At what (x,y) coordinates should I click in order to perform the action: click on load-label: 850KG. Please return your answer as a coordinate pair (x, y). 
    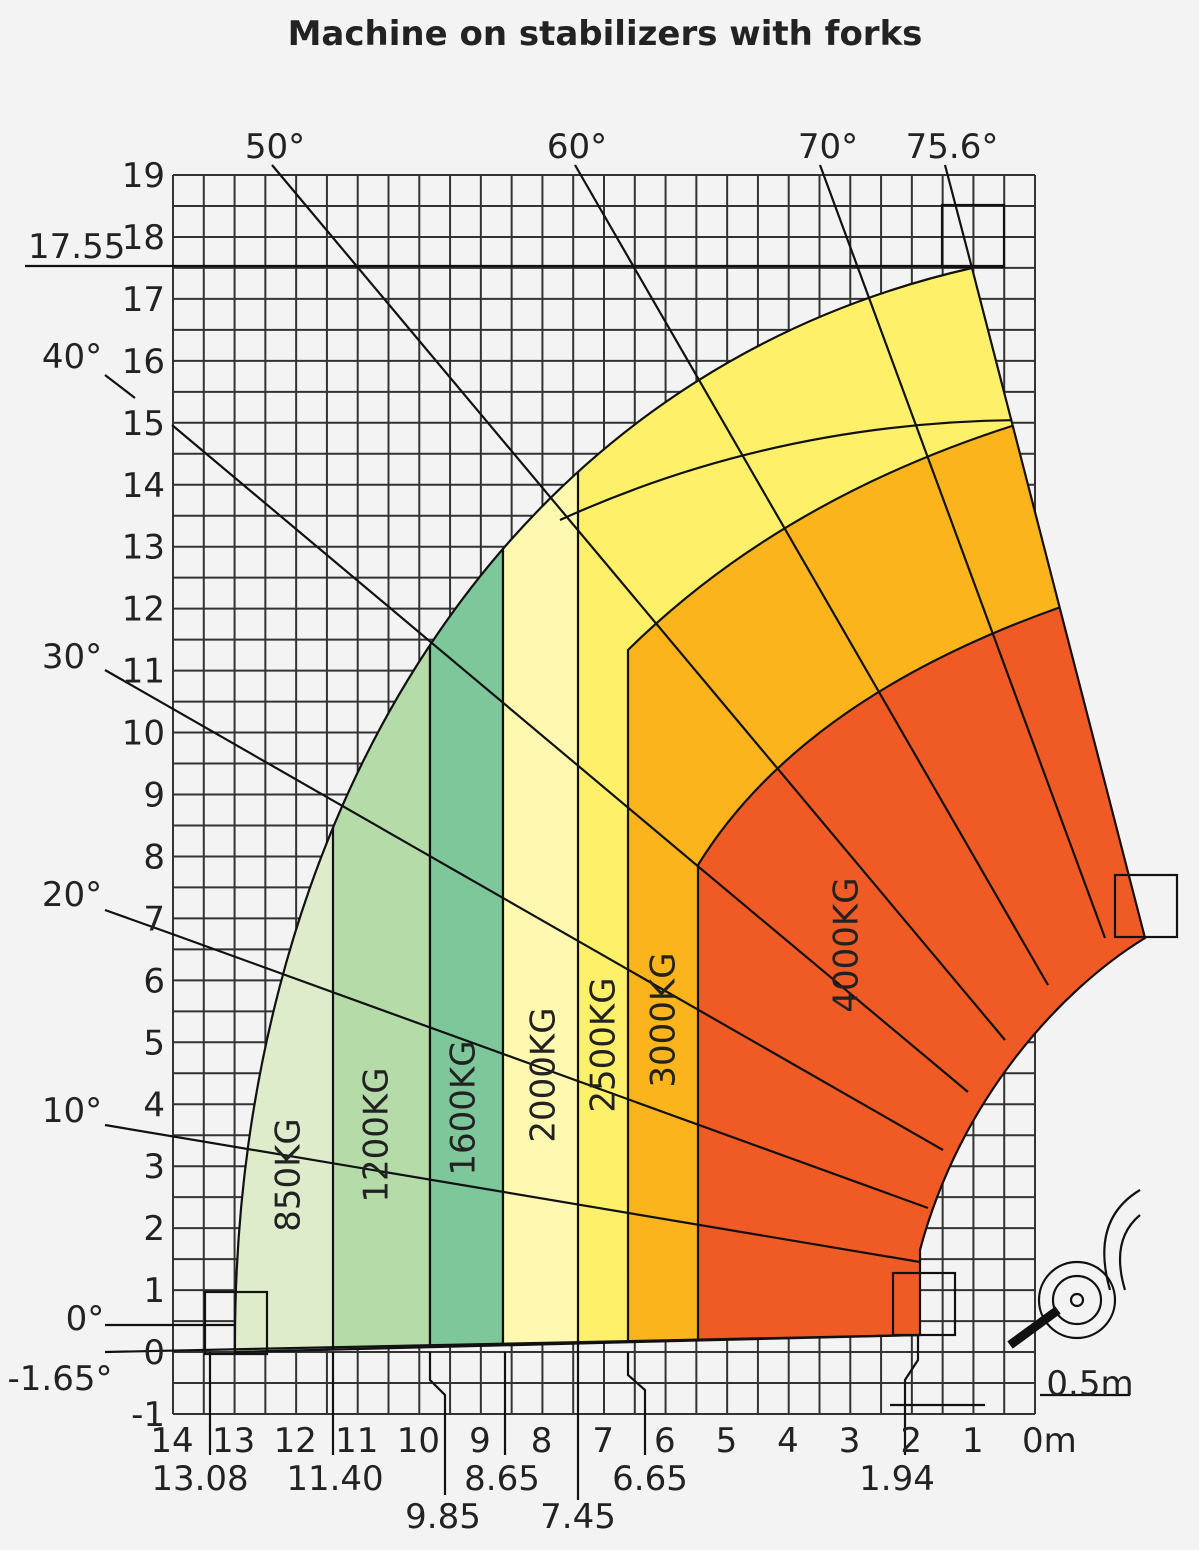
    Looking at the image, I should click on (289, 1175).